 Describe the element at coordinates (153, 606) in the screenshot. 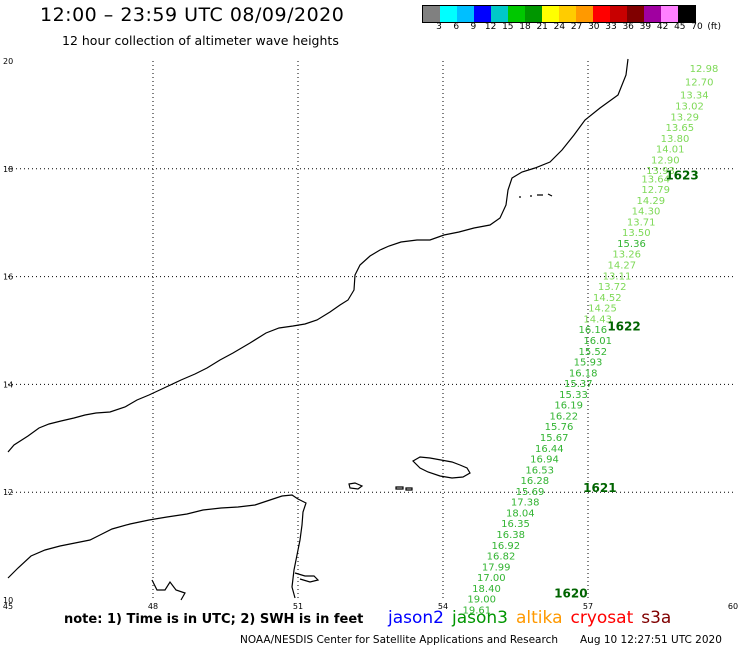

I see `lon-tick-label: 48` at that location.